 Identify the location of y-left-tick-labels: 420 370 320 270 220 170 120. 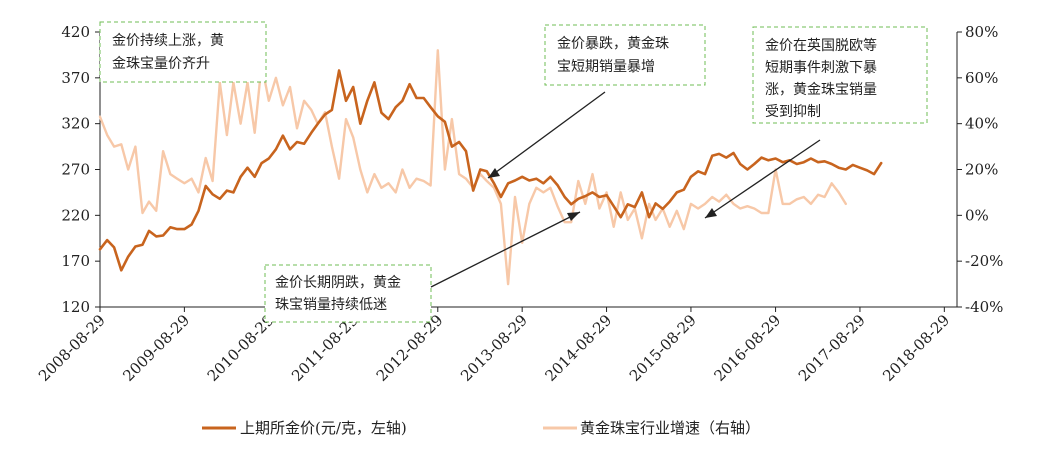
(80, 169).